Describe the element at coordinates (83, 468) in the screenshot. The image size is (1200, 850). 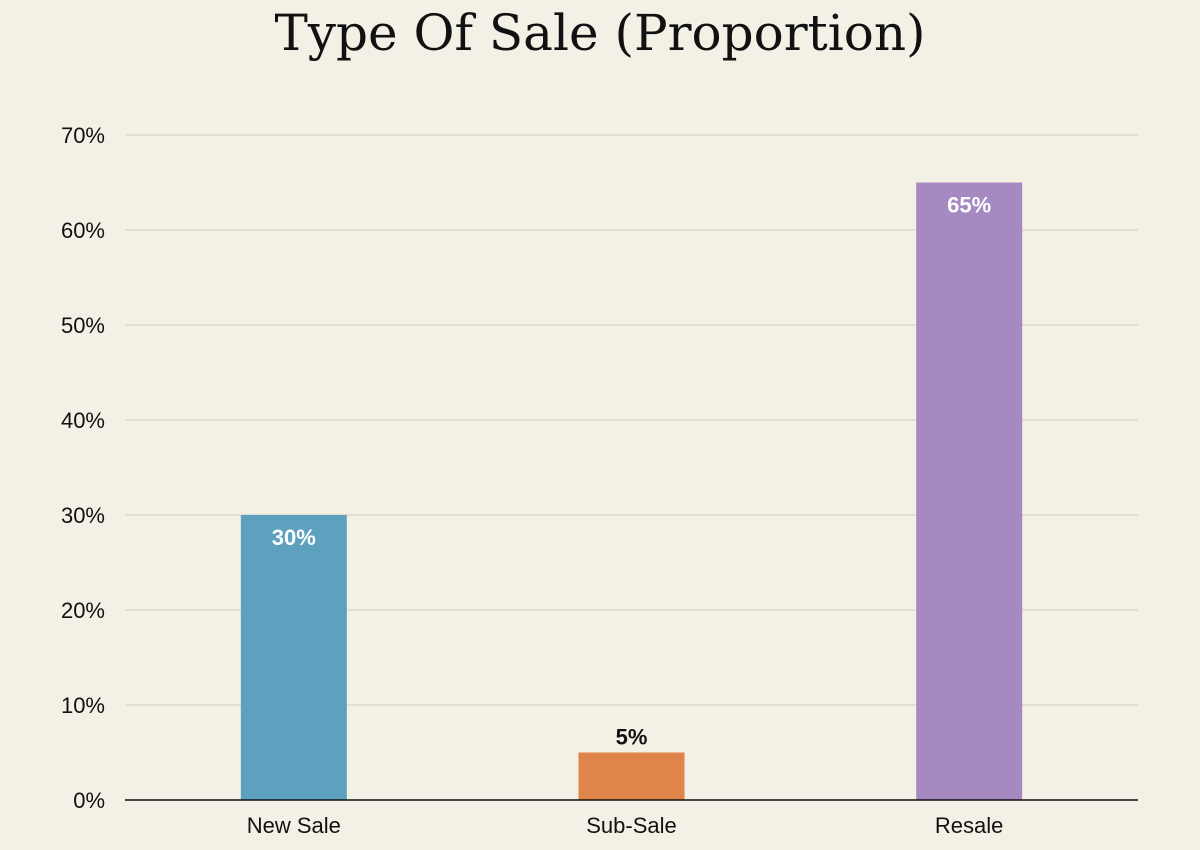
I see `y-axis-ticks: 0% 10% 20% 30% 40% 50% 60% 70%` at that location.